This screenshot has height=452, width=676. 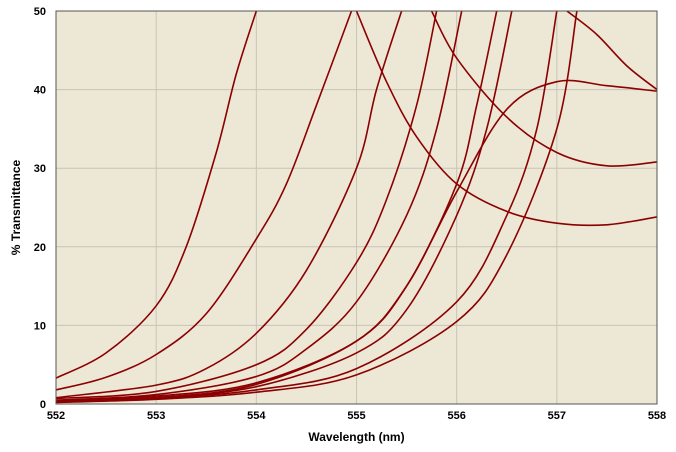 What do you see at coordinates (456, 416) in the screenshot?
I see `x-tick-label: 556` at bounding box center [456, 416].